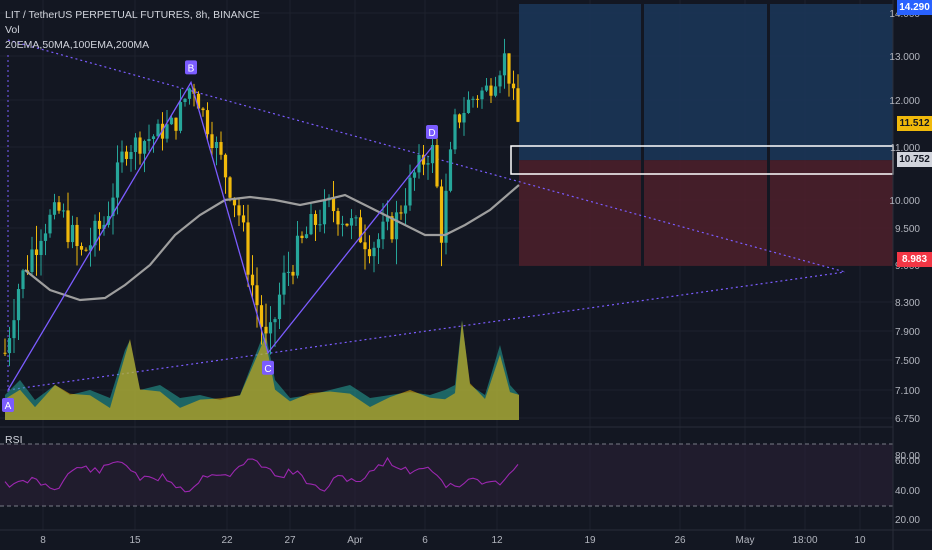 The width and height of the screenshot is (932, 550). What do you see at coordinates (914, 7) in the screenshot?
I see `target-price-label: 14.290` at bounding box center [914, 7].